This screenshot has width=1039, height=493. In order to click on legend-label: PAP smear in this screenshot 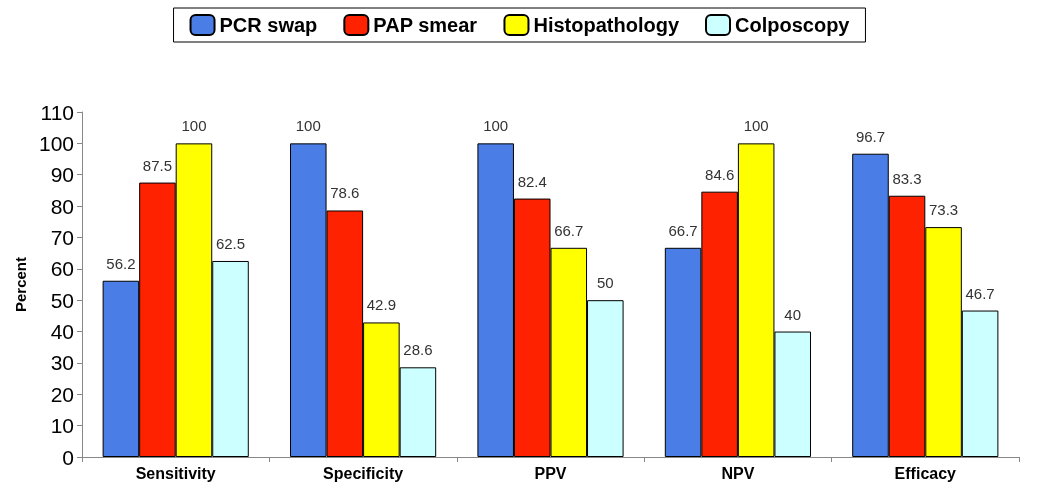, I will do `click(425, 25)`.